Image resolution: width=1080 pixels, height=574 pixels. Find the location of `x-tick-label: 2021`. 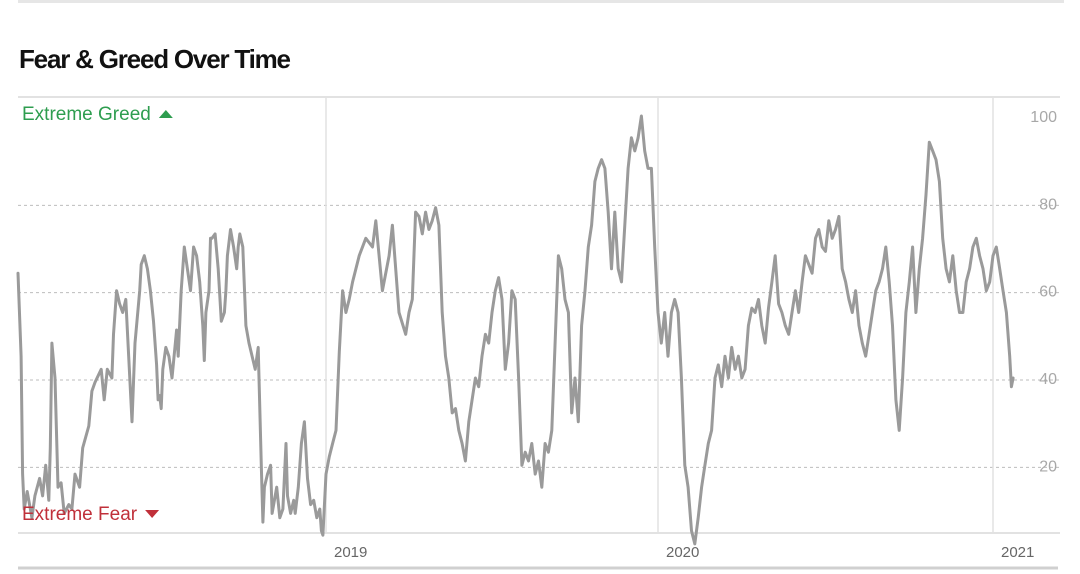

x-tick-label: 2021 is located at coordinates (1017, 552).